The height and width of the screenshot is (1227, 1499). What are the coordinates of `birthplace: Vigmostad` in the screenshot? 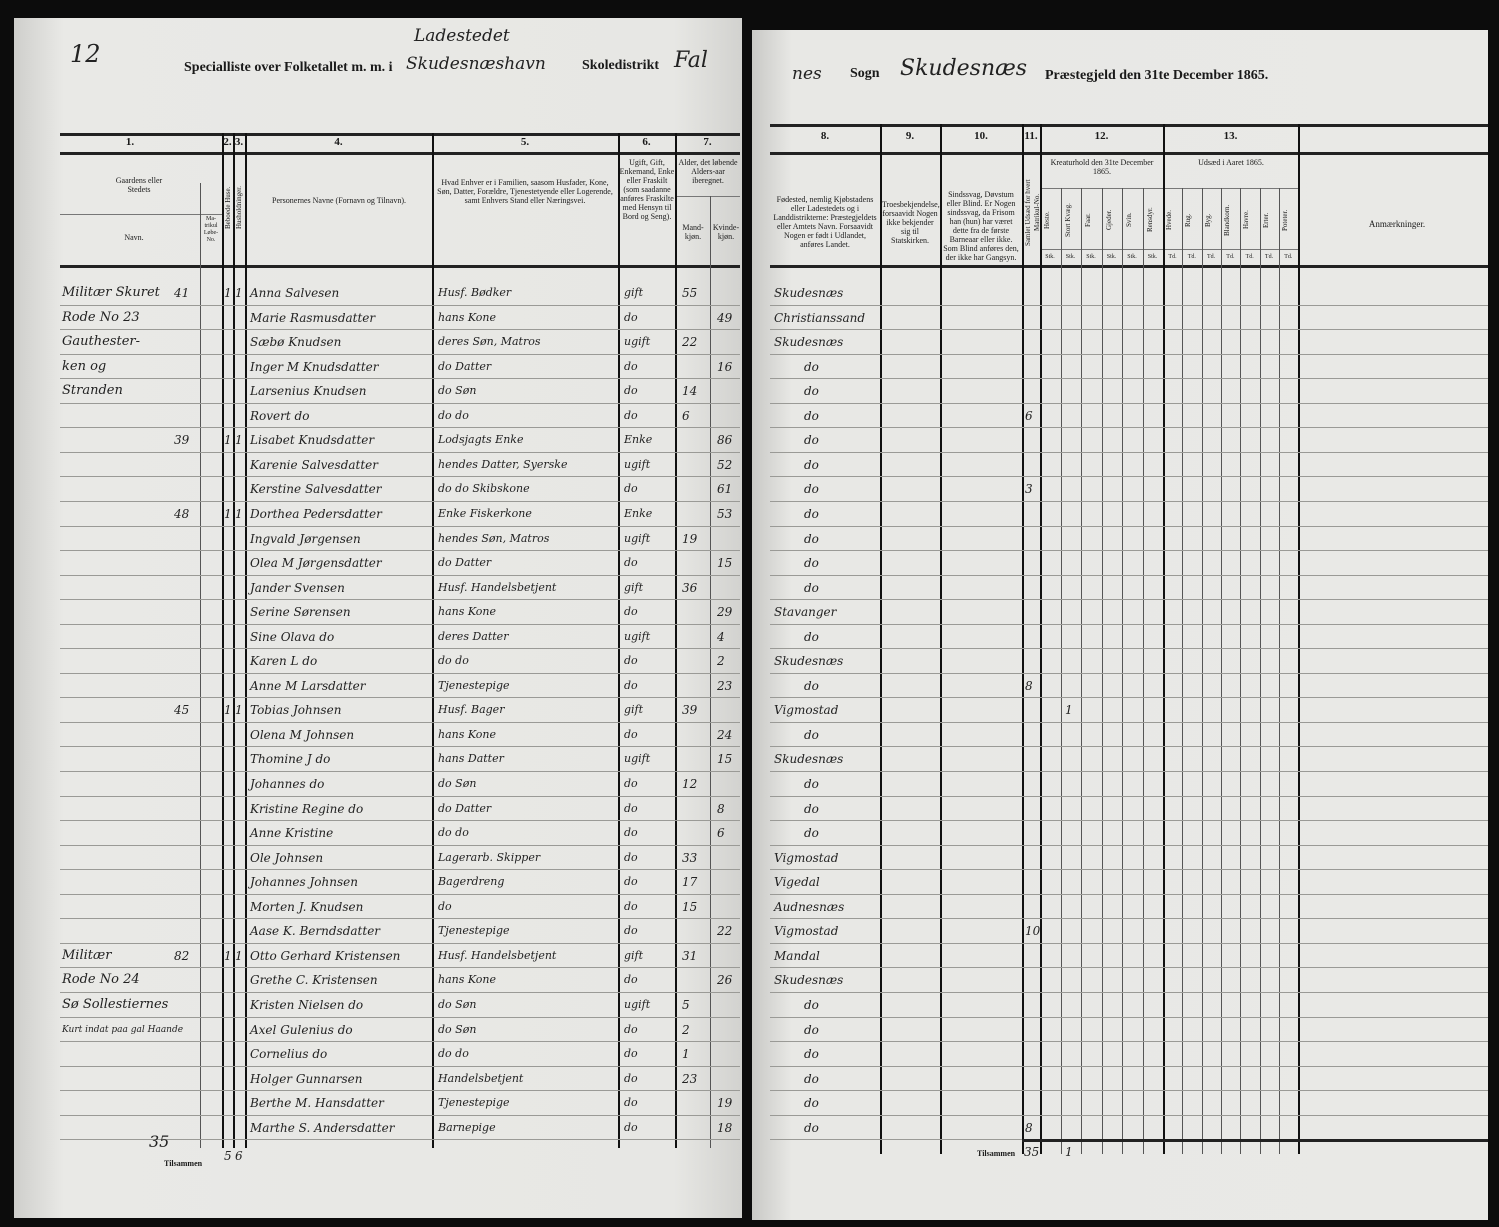 It's located at (806, 857).